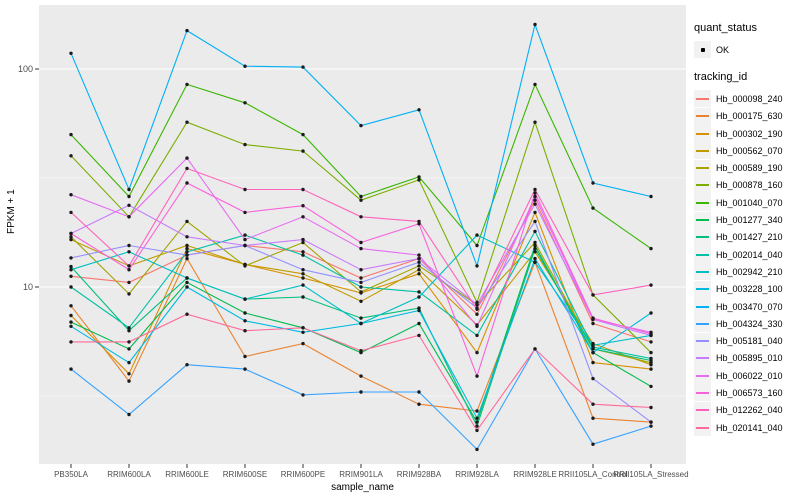 Image resolution: width=800 pixels, height=500 pixels. I want to click on legend-entry-label: Hb_020141_040, so click(749, 427).